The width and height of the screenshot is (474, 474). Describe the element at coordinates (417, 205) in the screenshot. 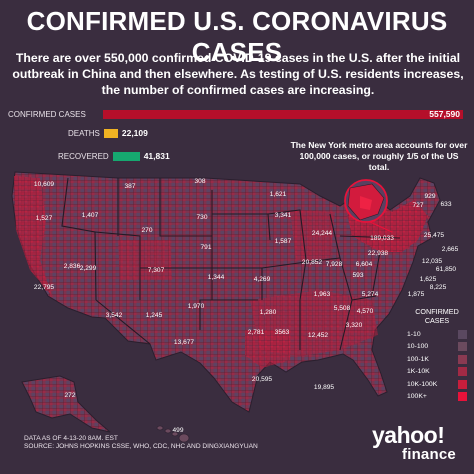

I see `state-case-count: 727` at that location.